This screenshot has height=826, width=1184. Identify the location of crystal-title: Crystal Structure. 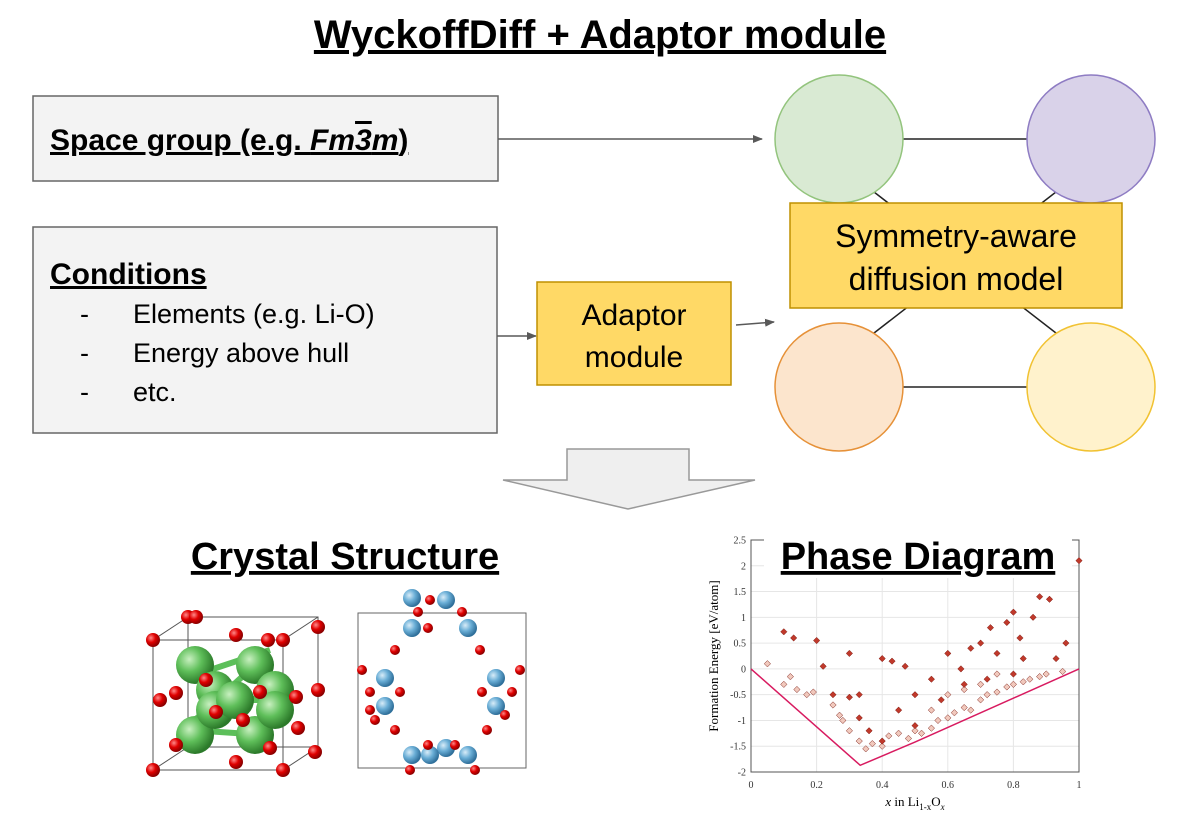
(345, 557).